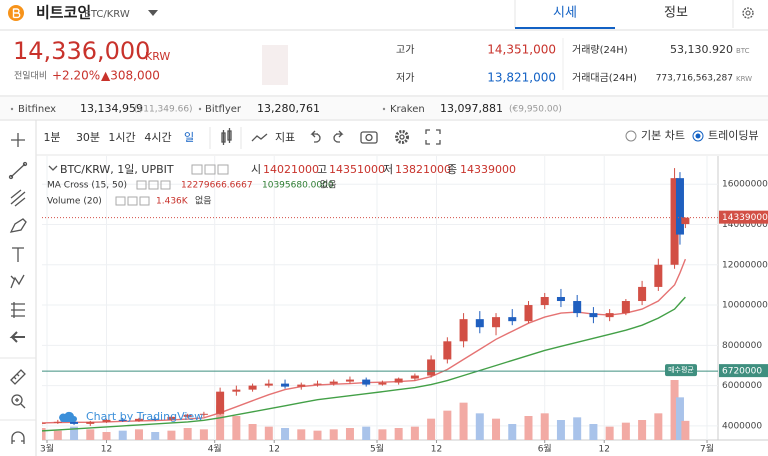  What do you see at coordinates (18, 288) in the screenshot?
I see `drawing-tools` at bounding box center [18, 288].